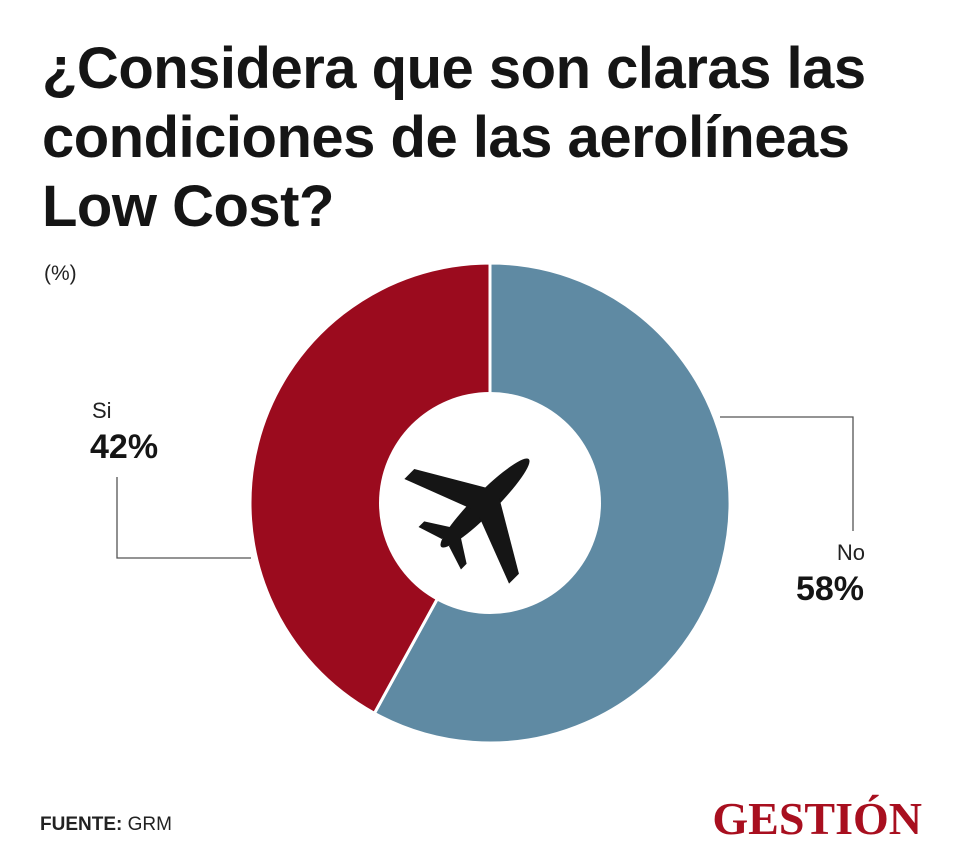  I want to click on unit-label: (%), so click(60, 273).